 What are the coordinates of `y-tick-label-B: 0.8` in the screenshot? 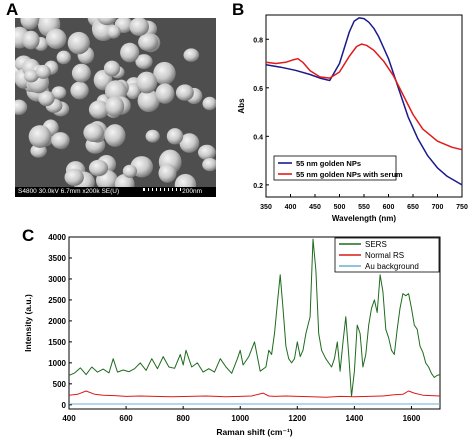 It's located at (258, 40).